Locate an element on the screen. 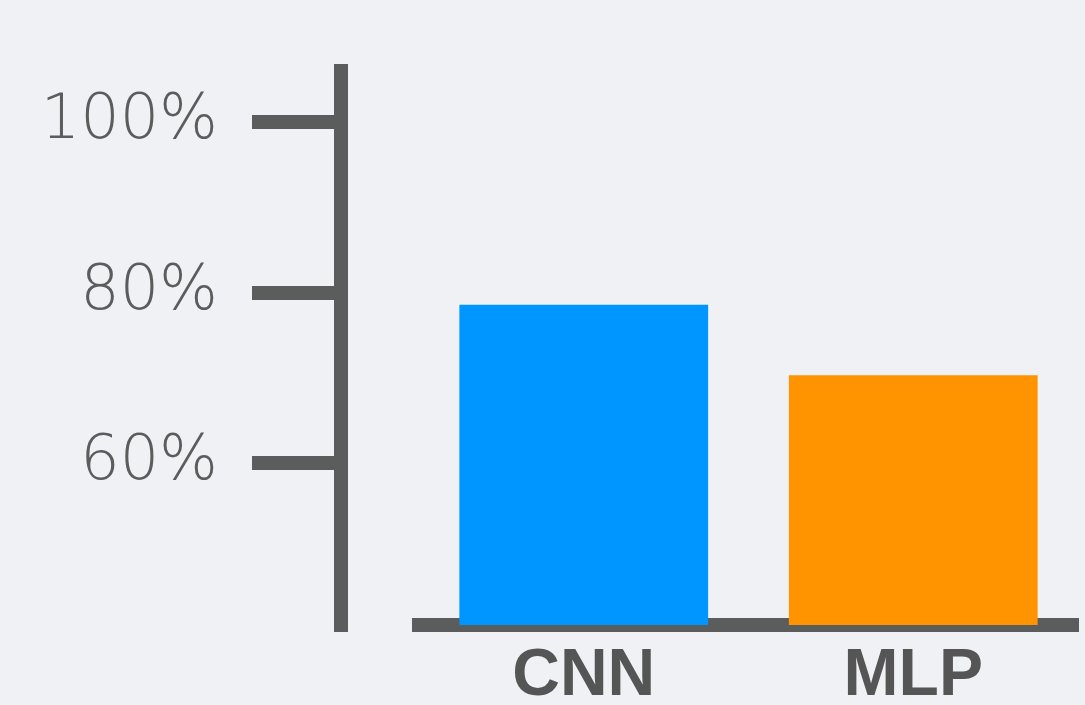 This screenshot has width=1085, height=705. x-tick-label: CNN is located at coordinates (584, 669).